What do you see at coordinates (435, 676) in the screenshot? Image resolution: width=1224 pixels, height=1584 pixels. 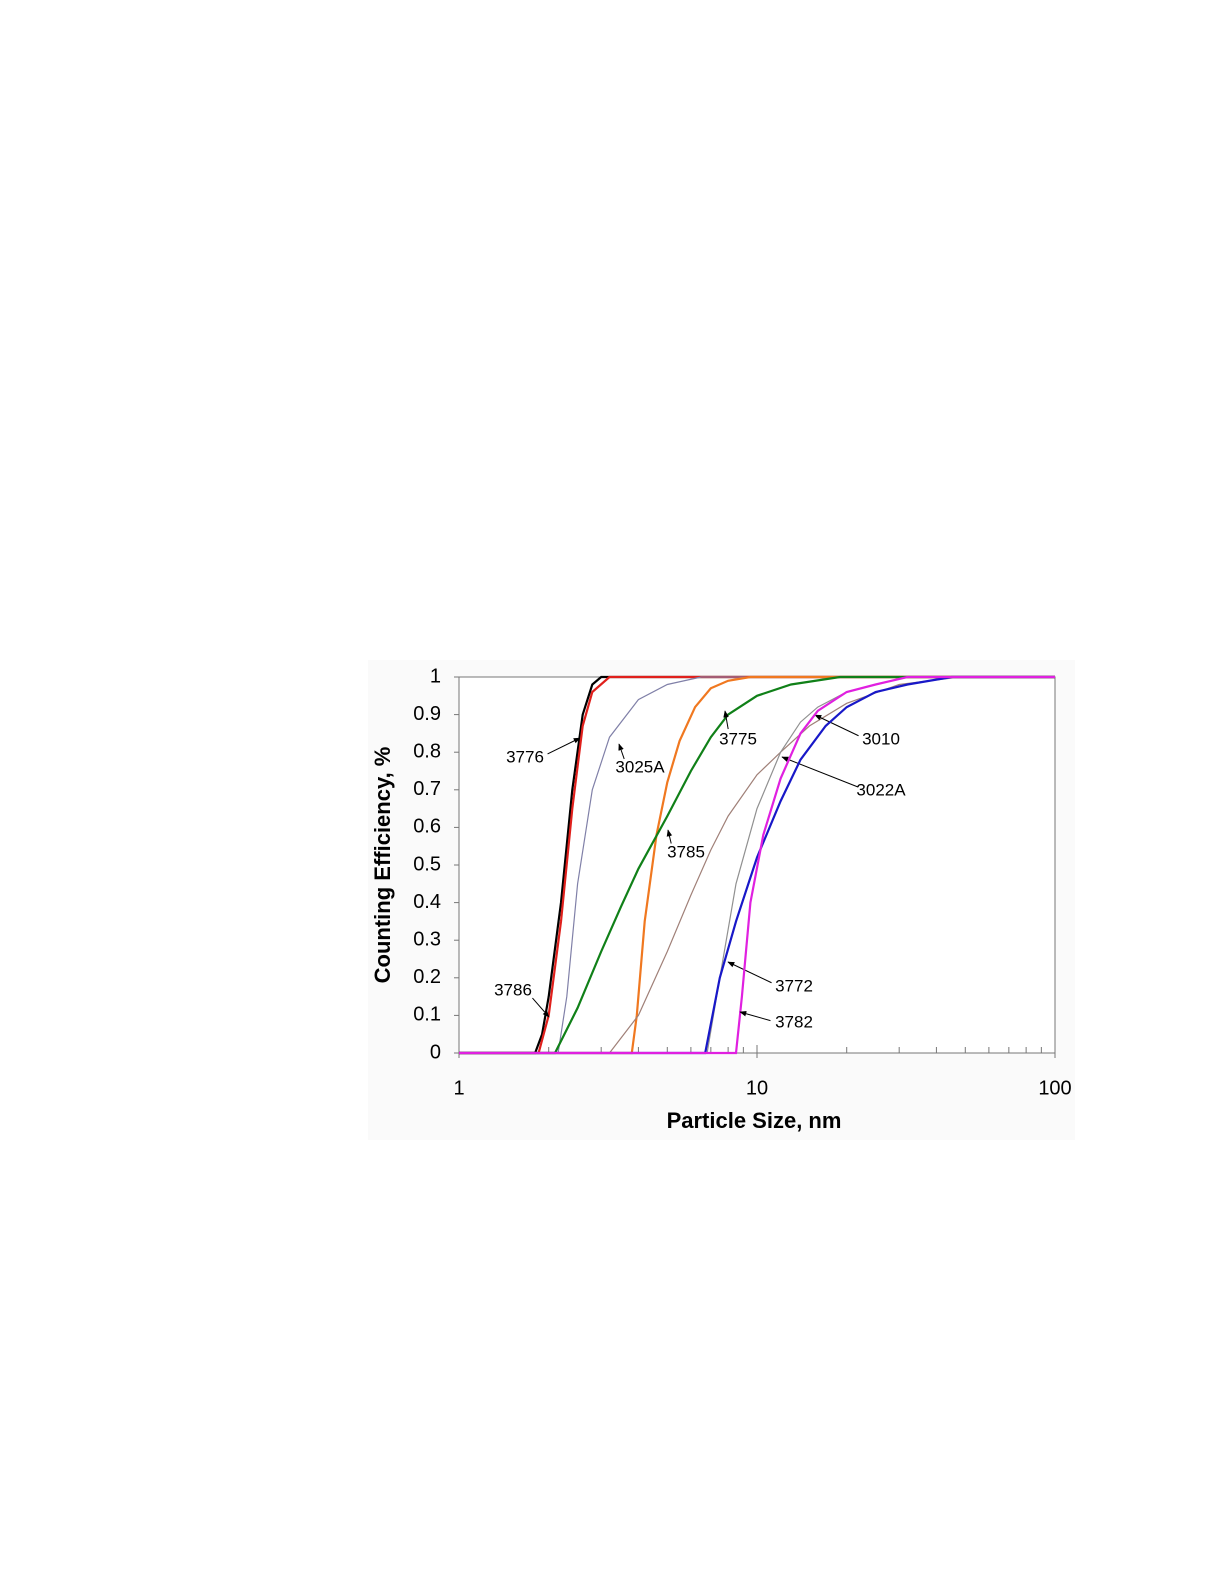 I see `y-tick-label: 1` at bounding box center [435, 676].